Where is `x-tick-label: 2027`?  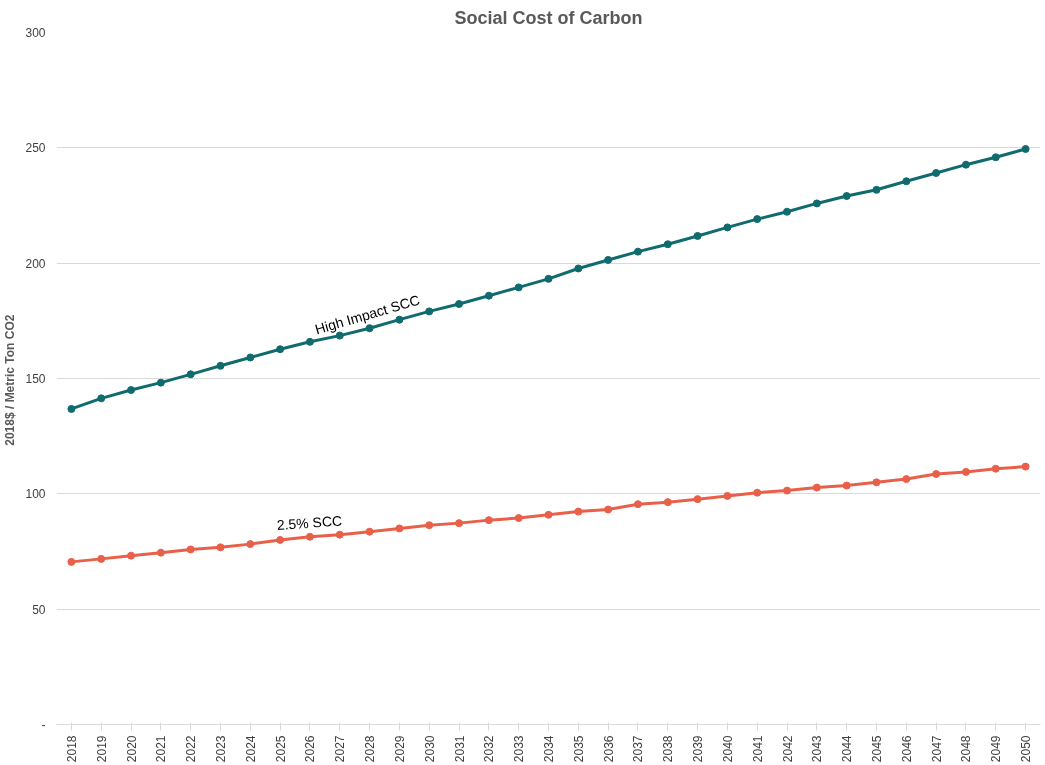 x-tick-label: 2027 is located at coordinates (340, 749).